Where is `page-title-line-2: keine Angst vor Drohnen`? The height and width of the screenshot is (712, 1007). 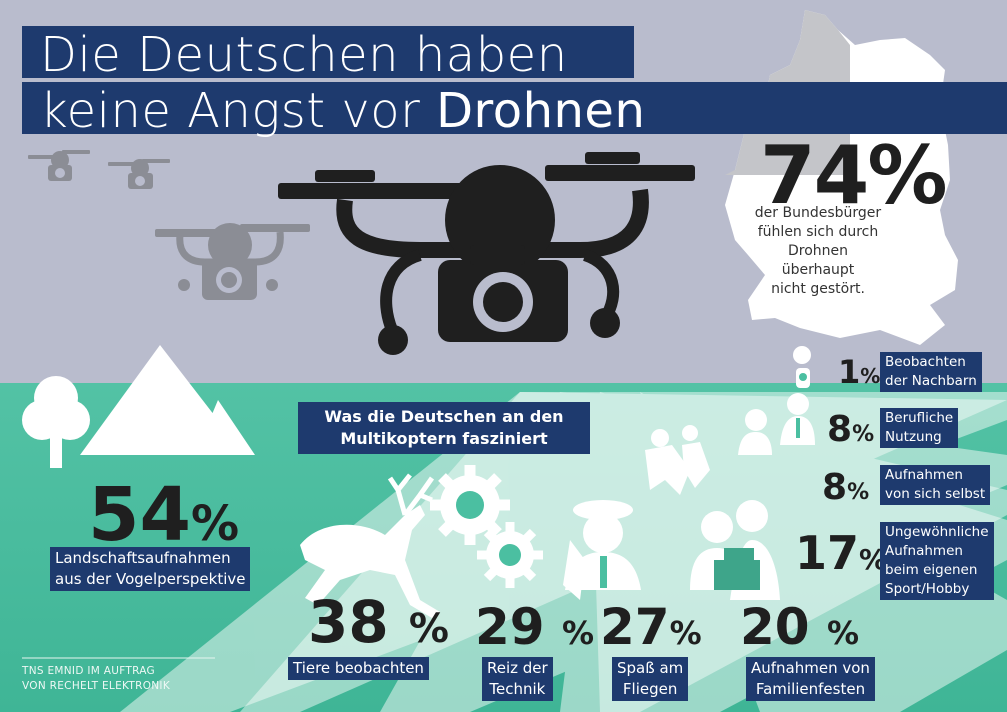 page-title-line-2: keine Angst vor Drohnen is located at coordinates (514, 110).